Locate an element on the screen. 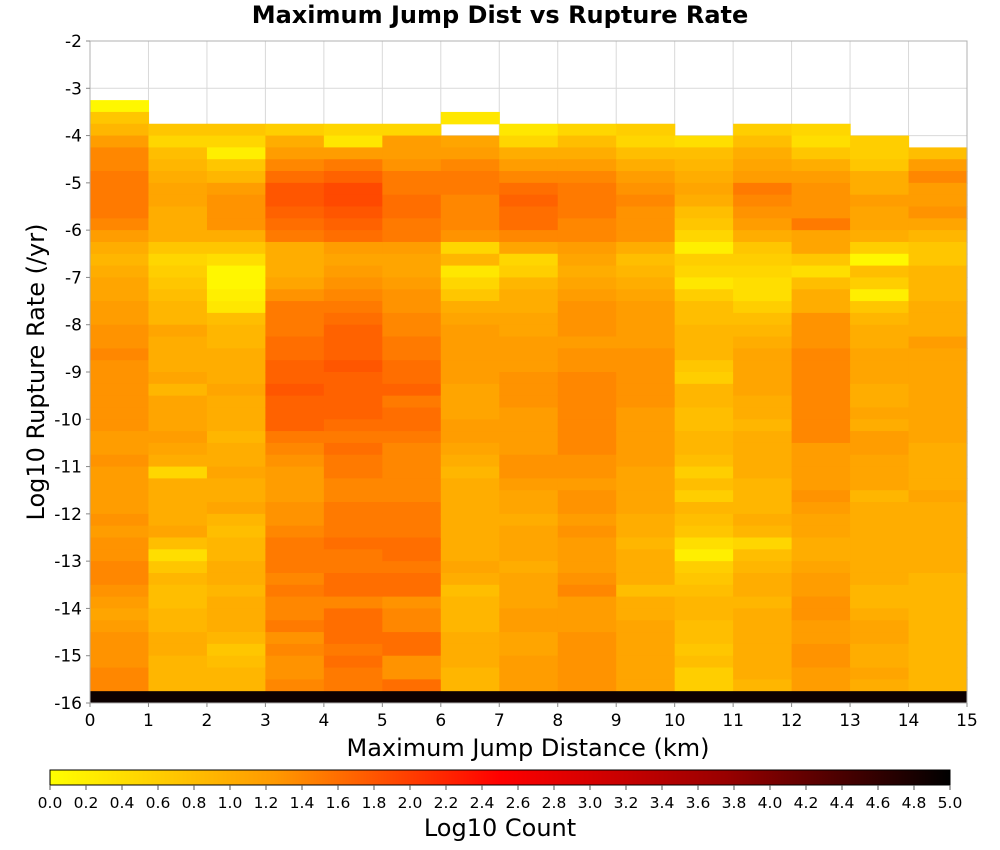 The image size is (1000, 850). y-tick-label: -13 is located at coordinates (68, 562).